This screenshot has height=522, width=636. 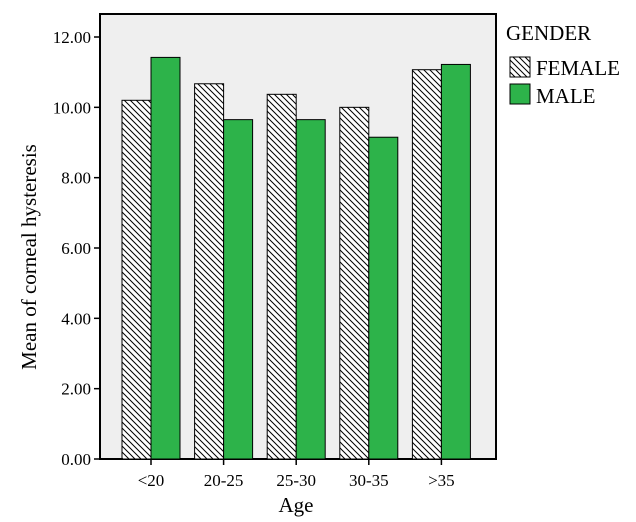 I want to click on y-tick-label: 2.00, so click(x=76, y=389).